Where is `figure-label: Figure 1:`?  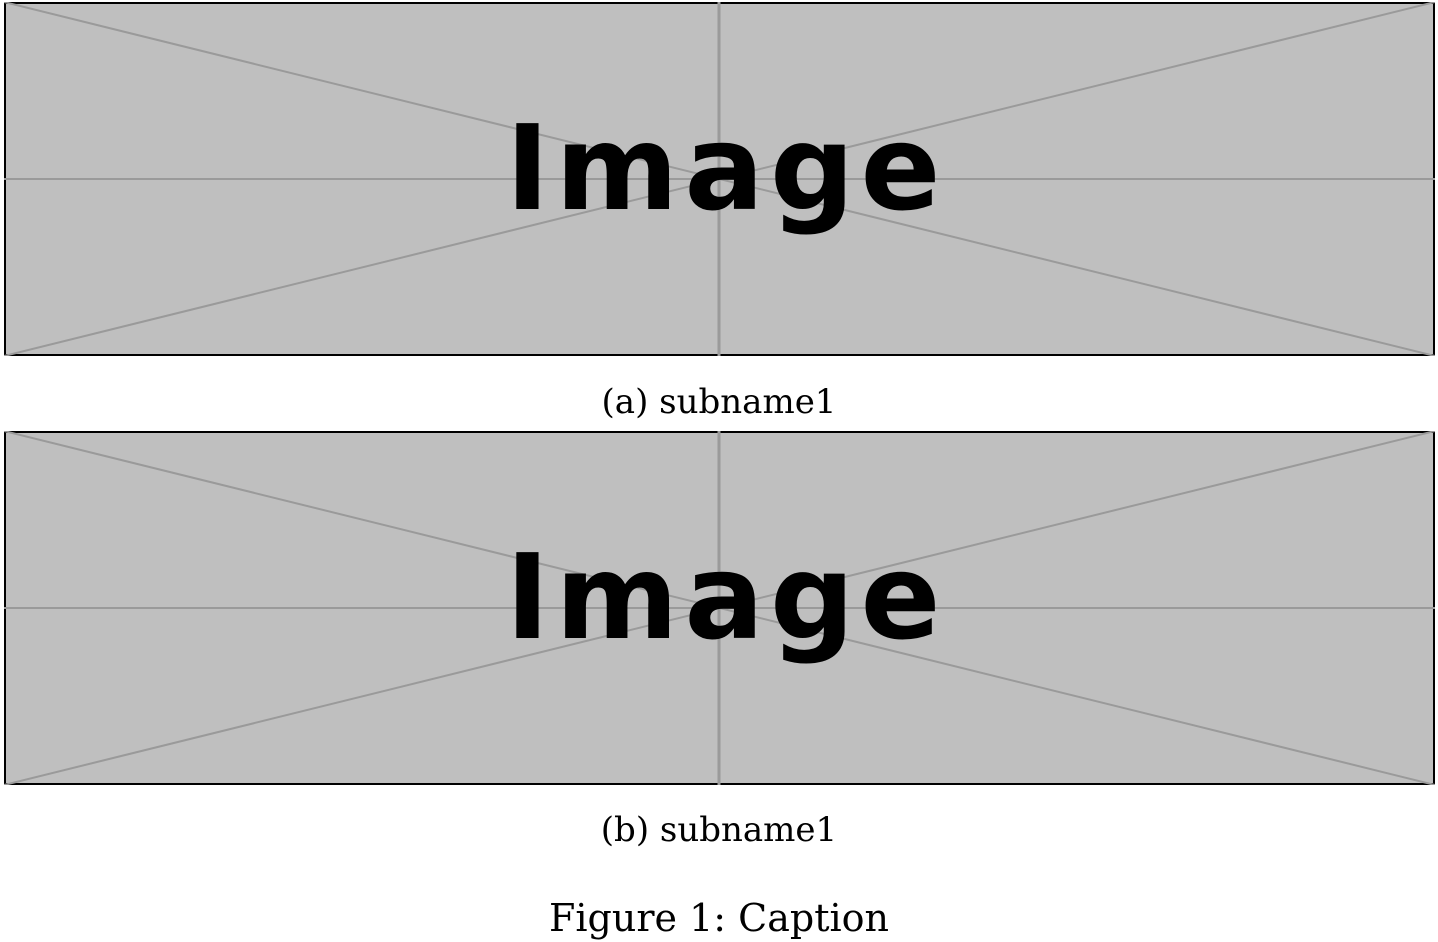
figure-label: Figure 1: is located at coordinates (638, 918).